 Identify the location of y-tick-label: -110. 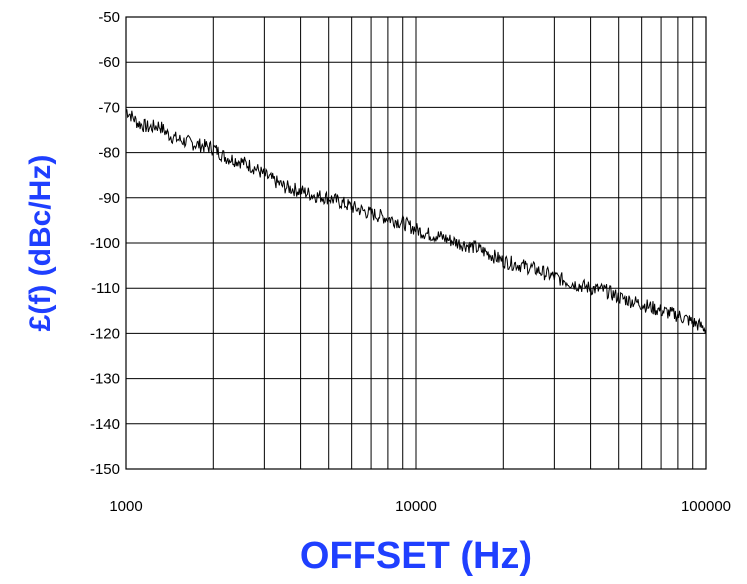
(105, 288).